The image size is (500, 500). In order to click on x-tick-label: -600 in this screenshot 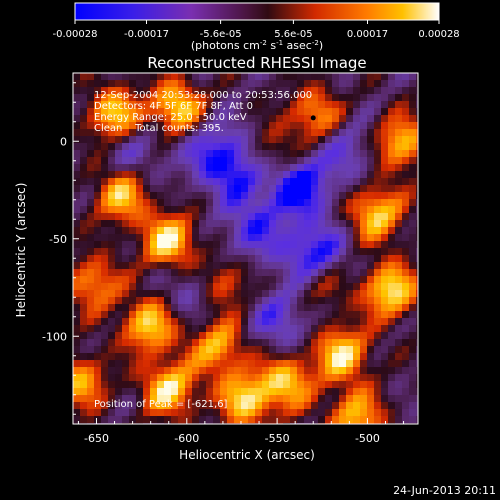, I will do `click(186, 438)`.